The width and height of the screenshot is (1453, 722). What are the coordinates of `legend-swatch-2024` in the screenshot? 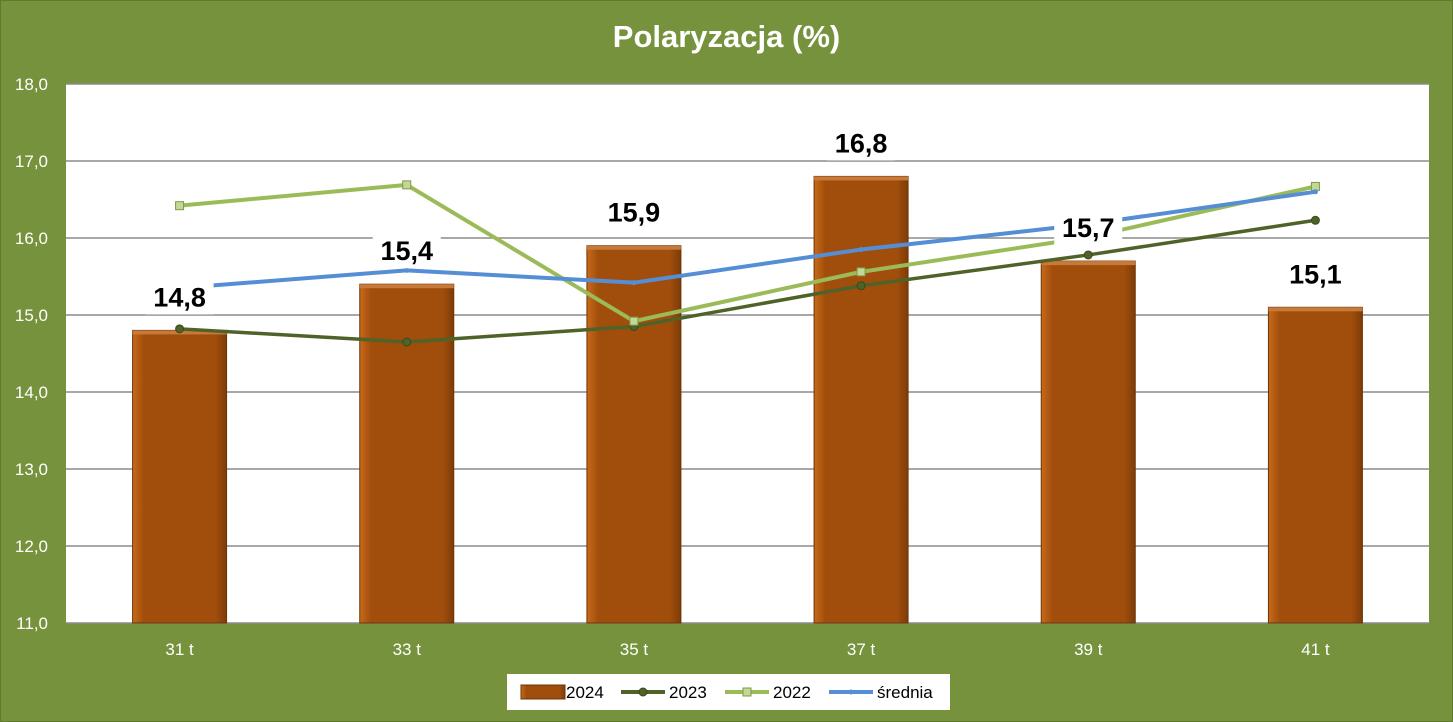 It's located at (543, 692).